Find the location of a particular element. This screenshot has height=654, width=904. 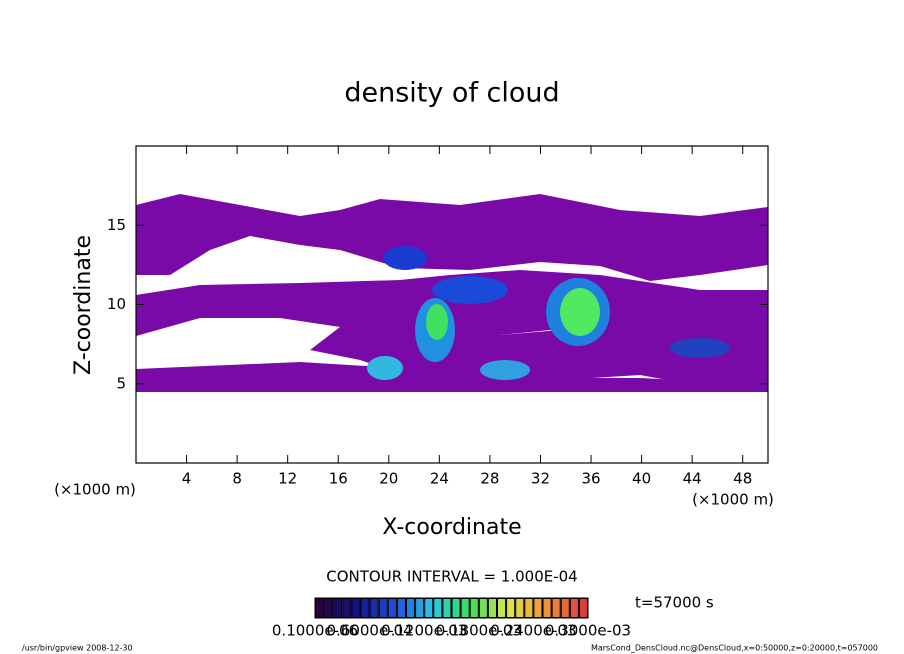

colorbar-label: 0.2400e-03 is located at coordinates (533, 631).